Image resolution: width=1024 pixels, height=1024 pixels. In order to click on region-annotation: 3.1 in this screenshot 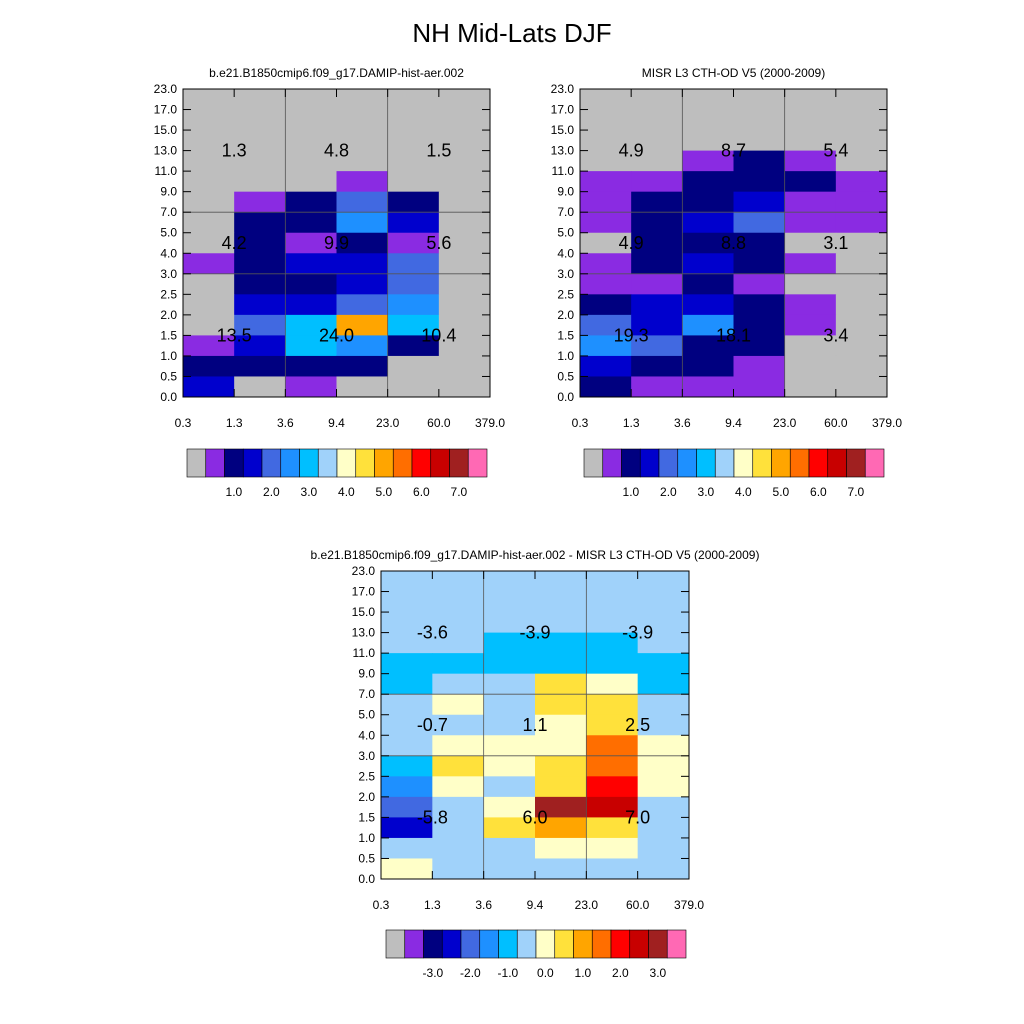, I will do `click(835, 243)`.